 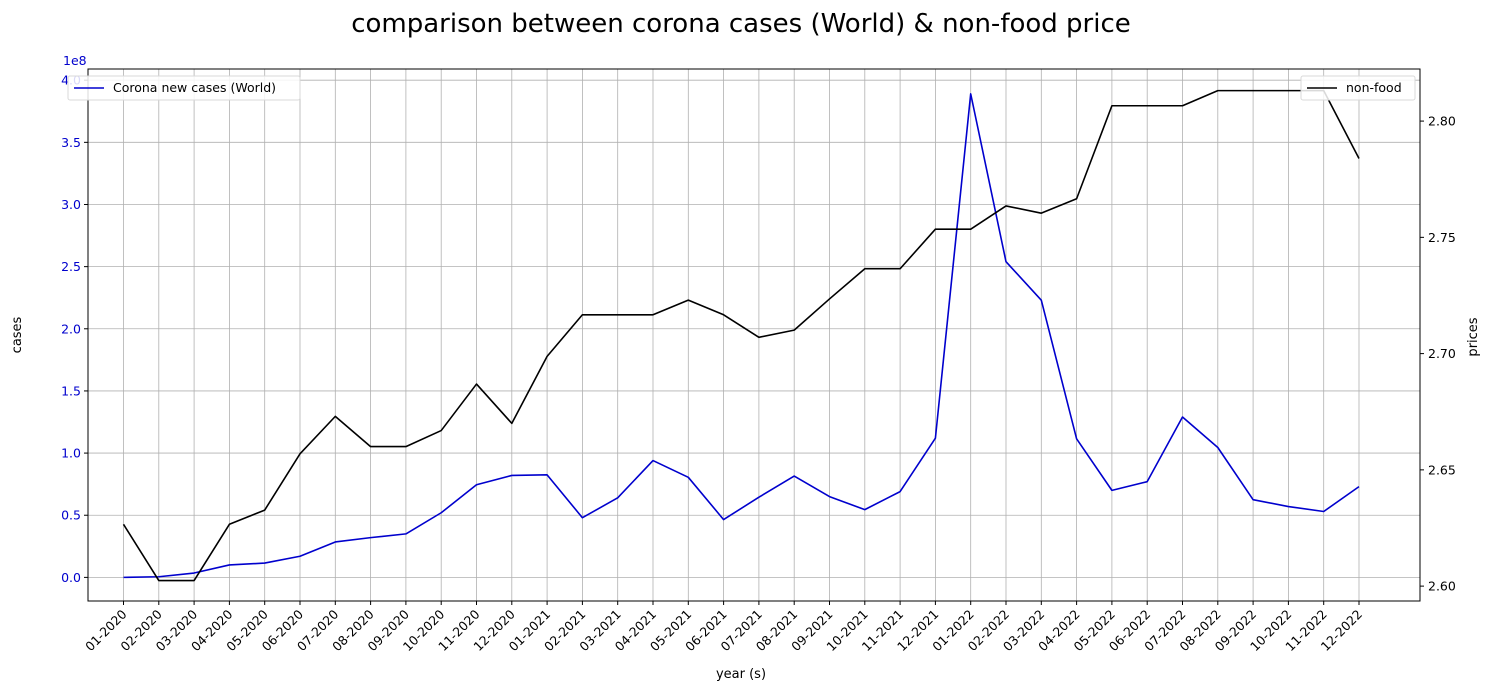 I want to click on left-tick-label: 1.0, so click(x=71, y=453).